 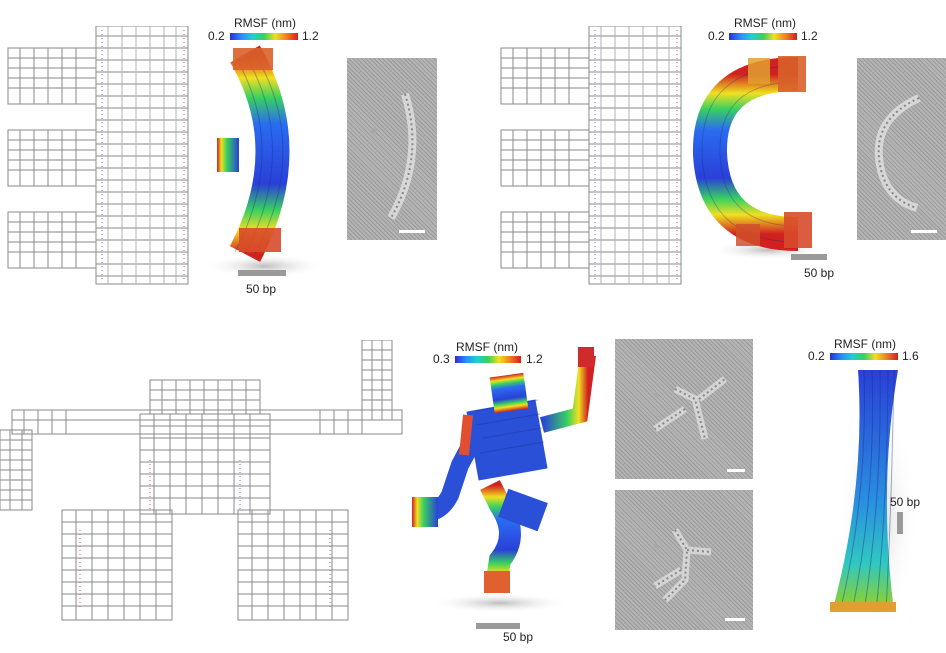 What do you see at coordinates (504, 480) in the screenshot?
I see `md-model-robot` at bounding box center [504, 480].